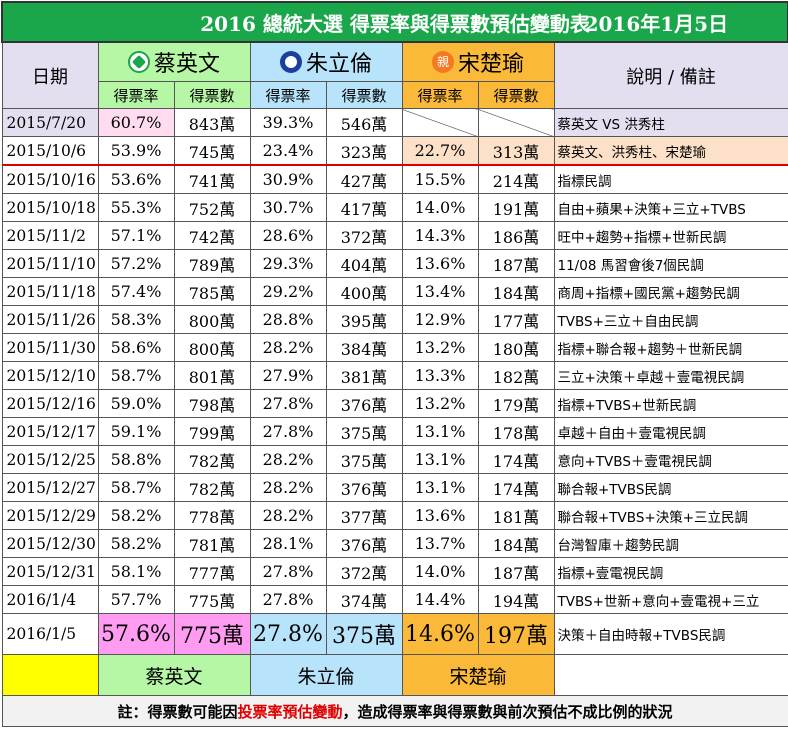 This screenshot has height=745, width=788. What do you see at coordinates (516, 151) in the screenshot?
I see `soong-count-cell: 313萬` at bounding box center [516, 151].